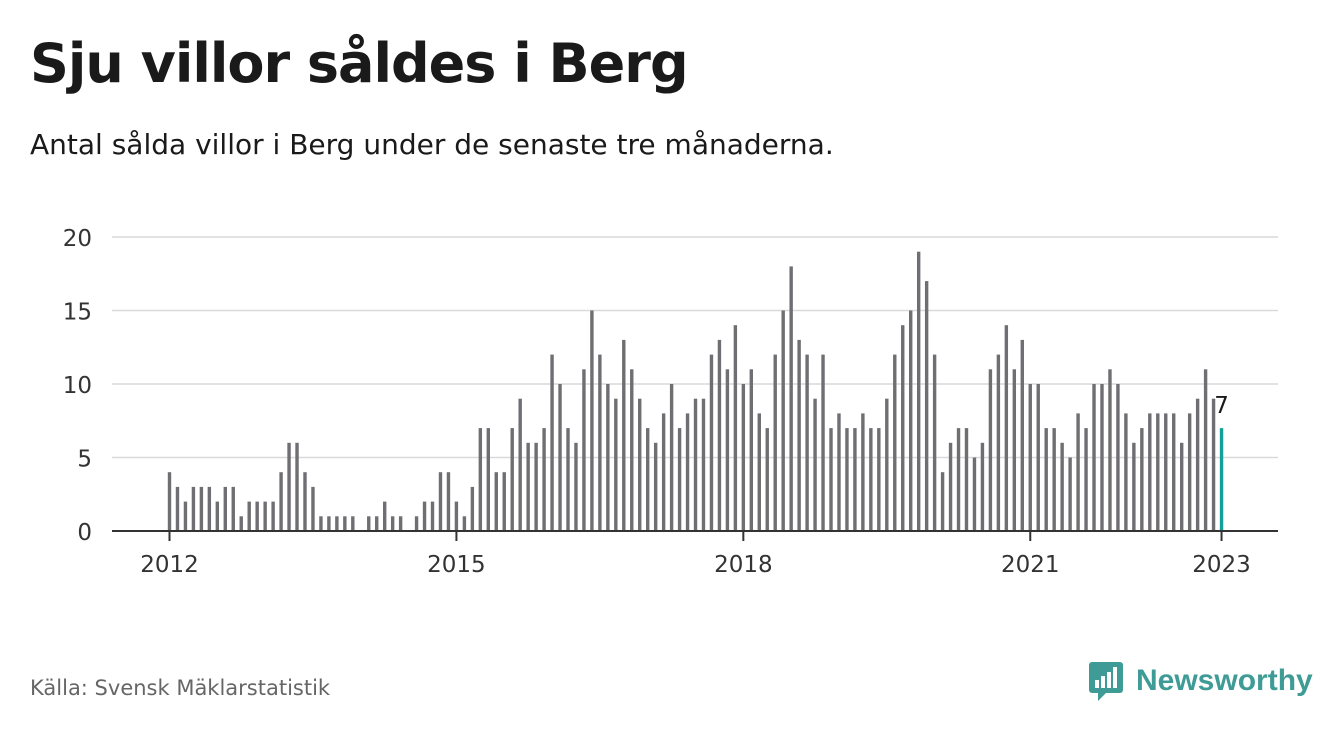  I want to click on brand: Newsworthy, so click(1200, 681).